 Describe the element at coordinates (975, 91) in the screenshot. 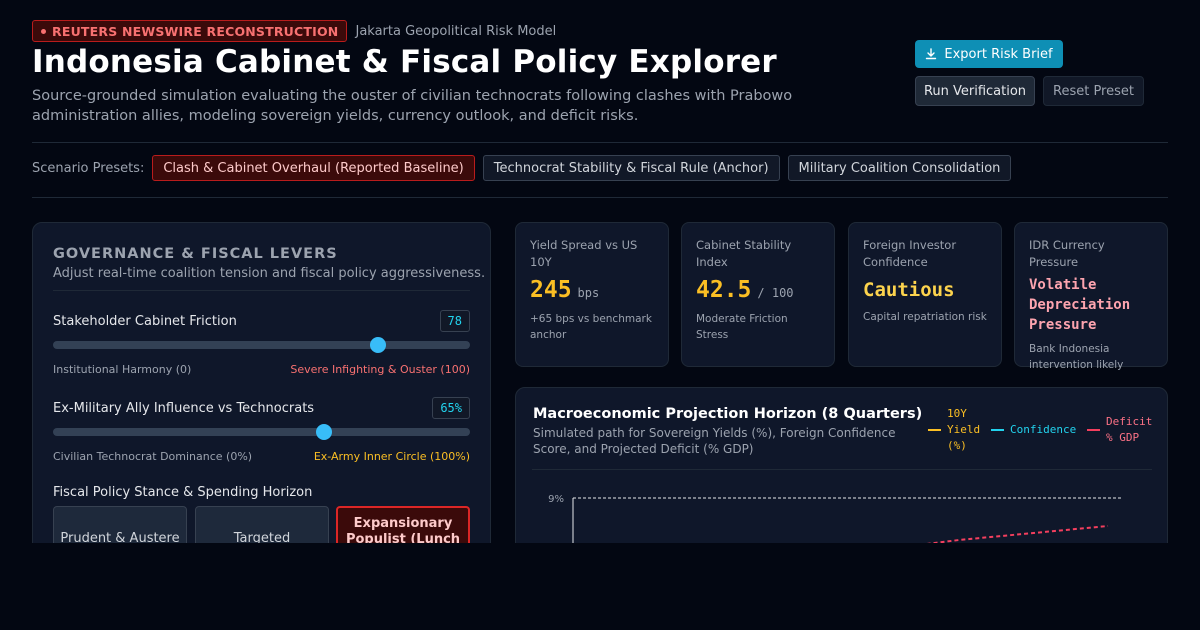

I see `run-verification-button: Run Verification` at that location.